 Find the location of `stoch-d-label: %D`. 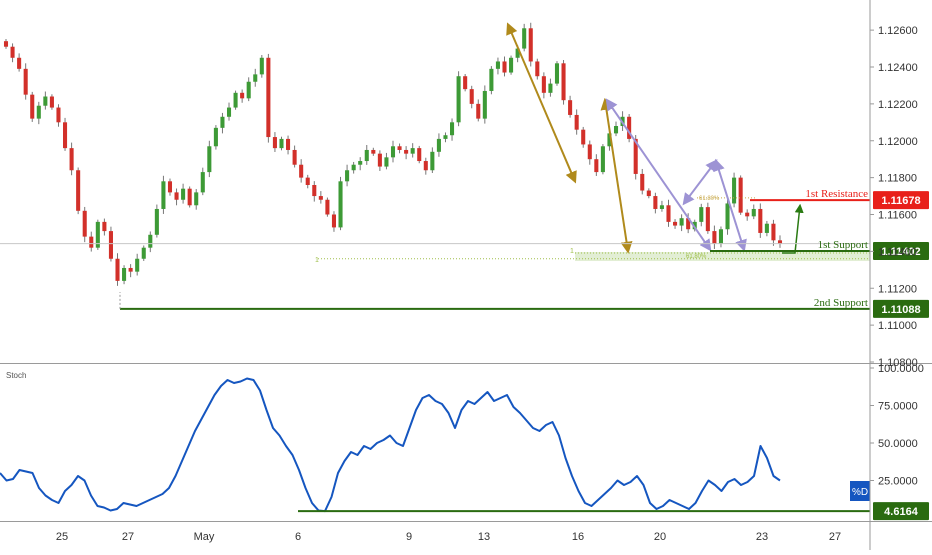

stoch-d-label: %D is located at coordinates (860, 492).